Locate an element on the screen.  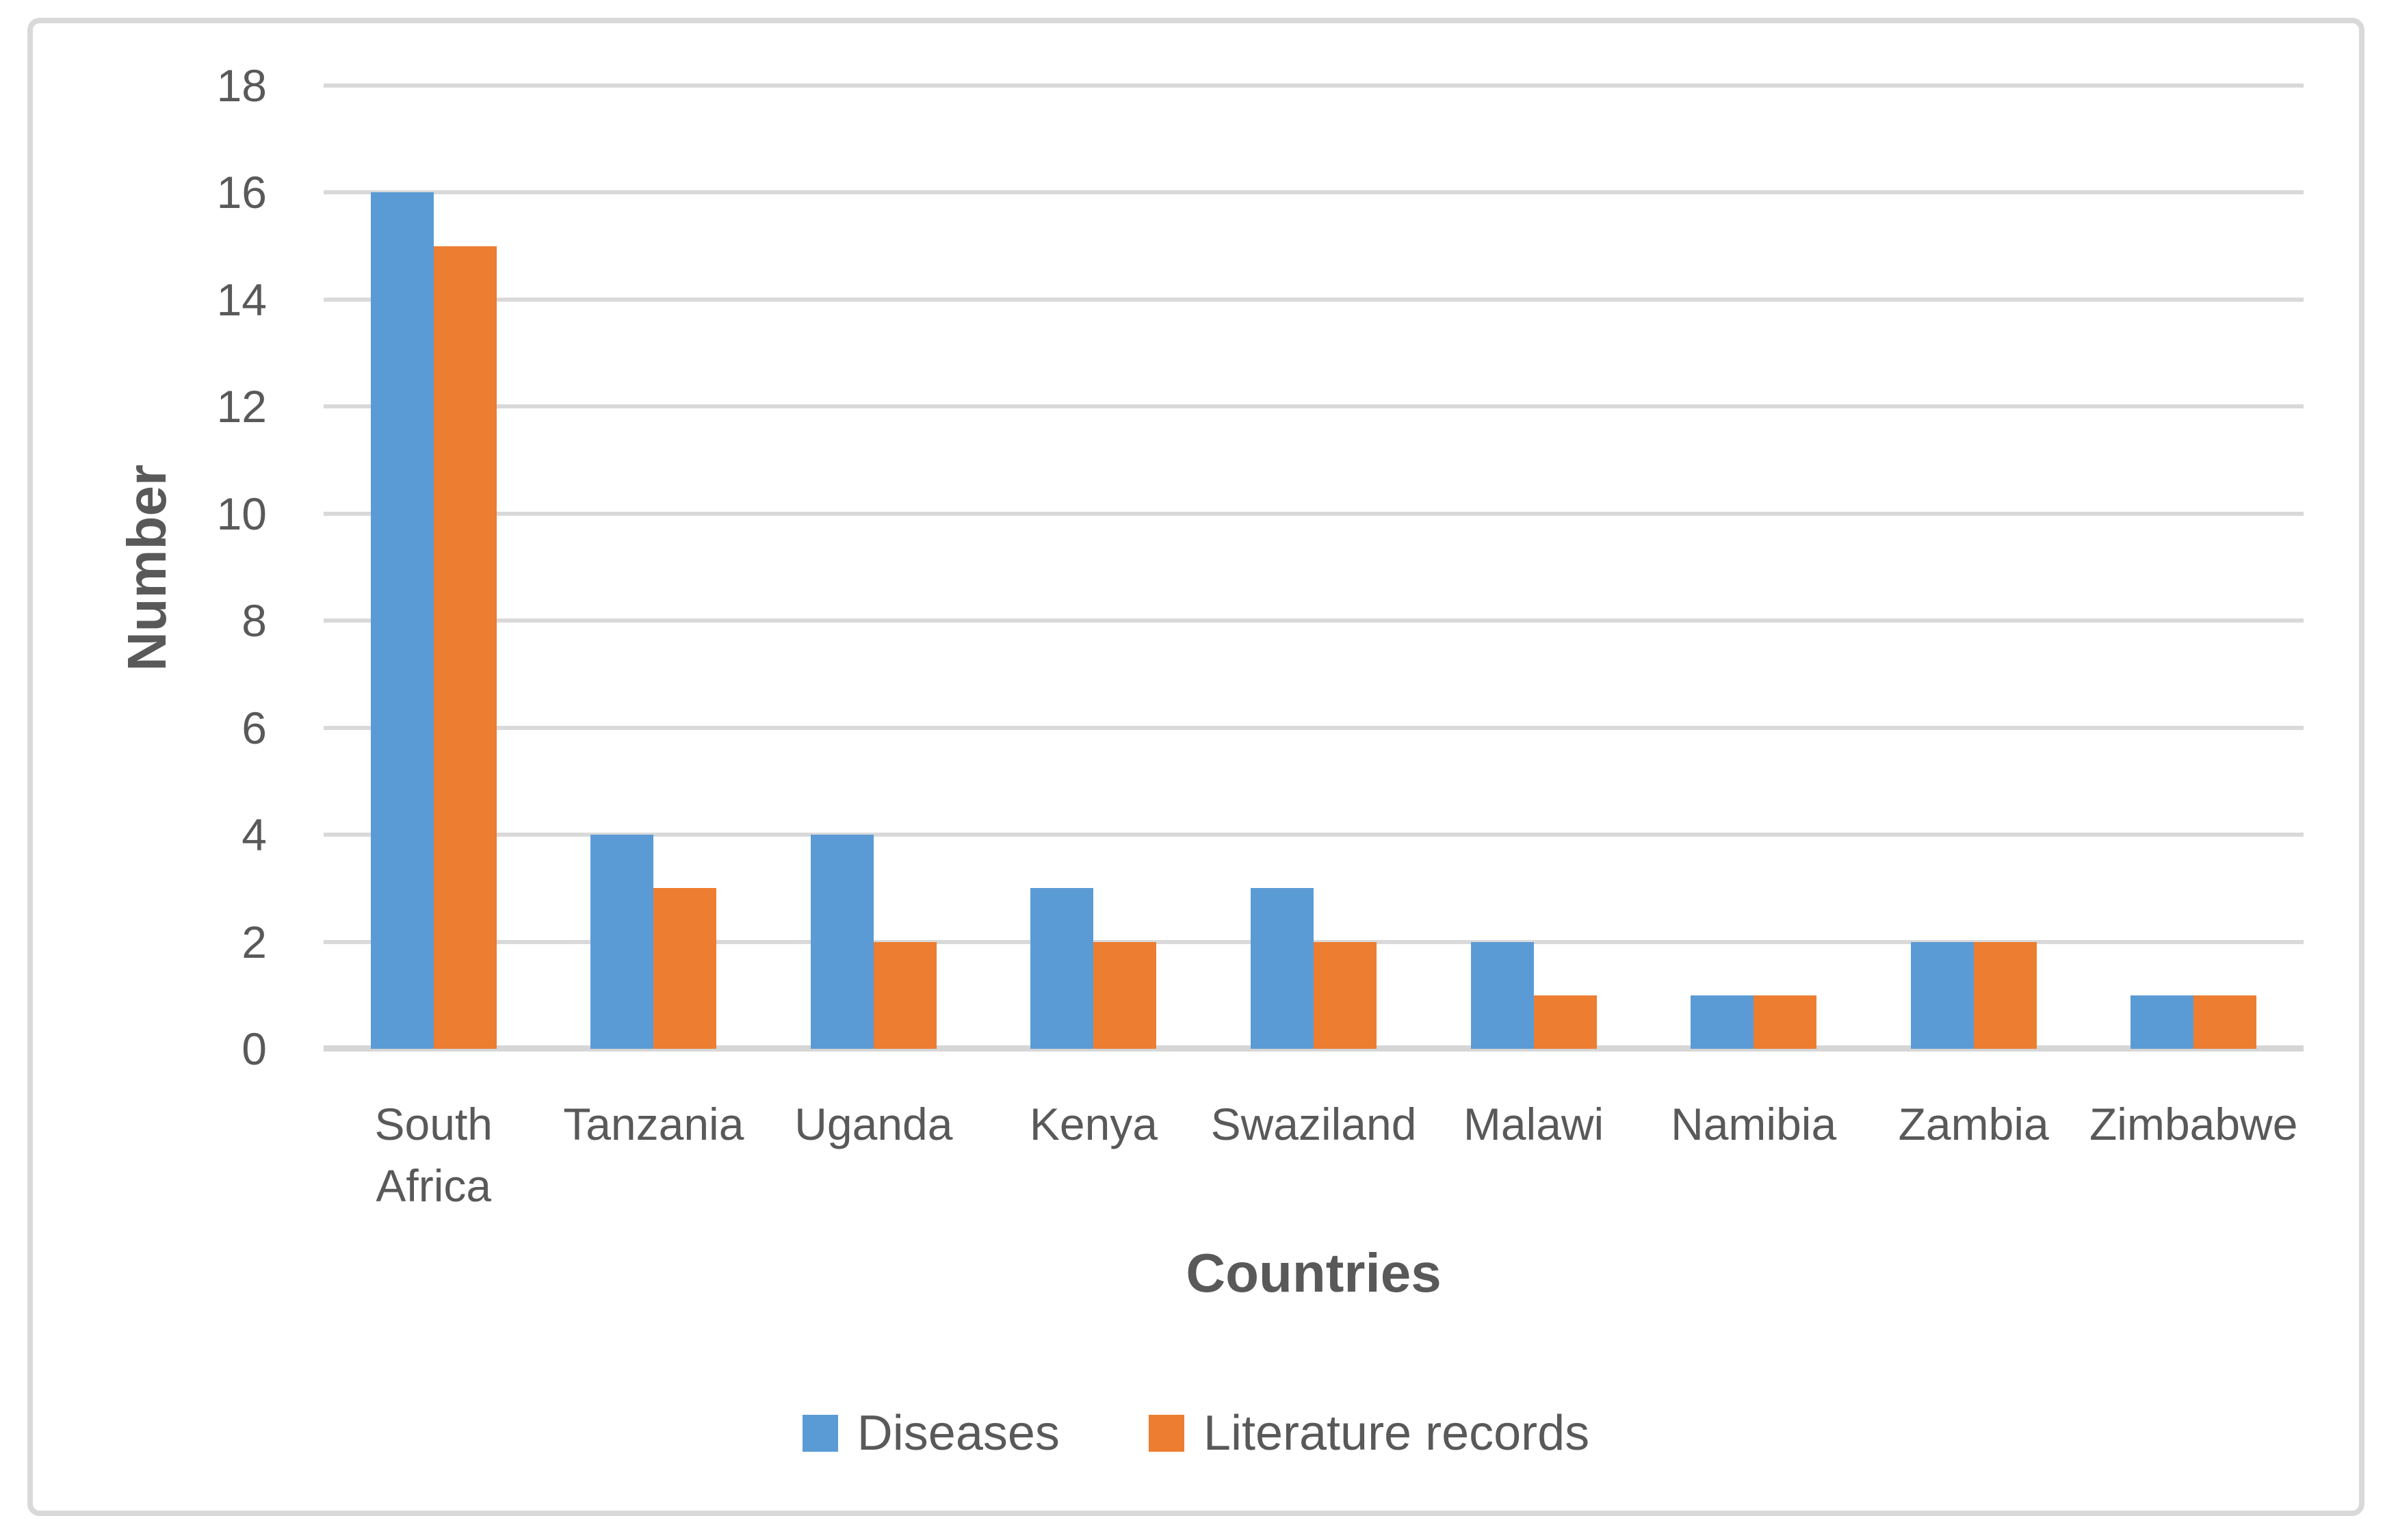
y-tick-label: 4 is located at coordinates (254, 835).